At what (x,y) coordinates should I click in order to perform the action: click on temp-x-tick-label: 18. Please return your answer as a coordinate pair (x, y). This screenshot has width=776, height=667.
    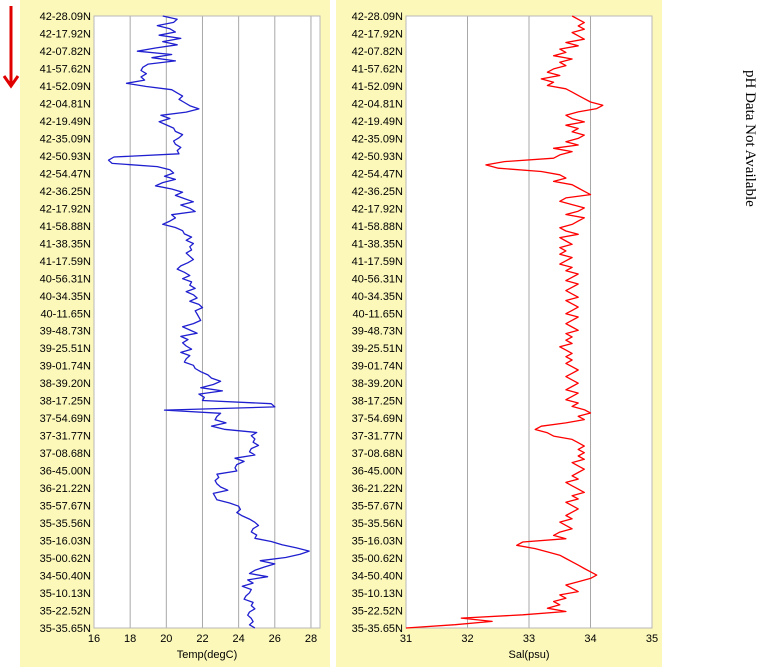
    Looking at the image, I should click on (130, 639).